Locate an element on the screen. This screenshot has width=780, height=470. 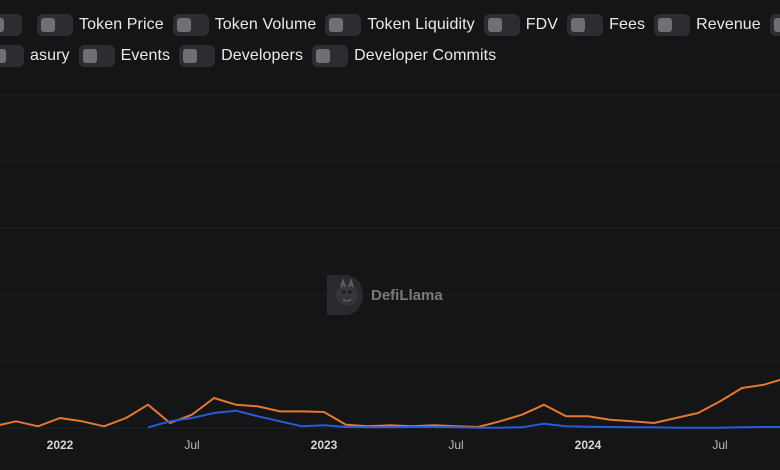
toggle-fdv: FDV is located at coordinates (521, 25).